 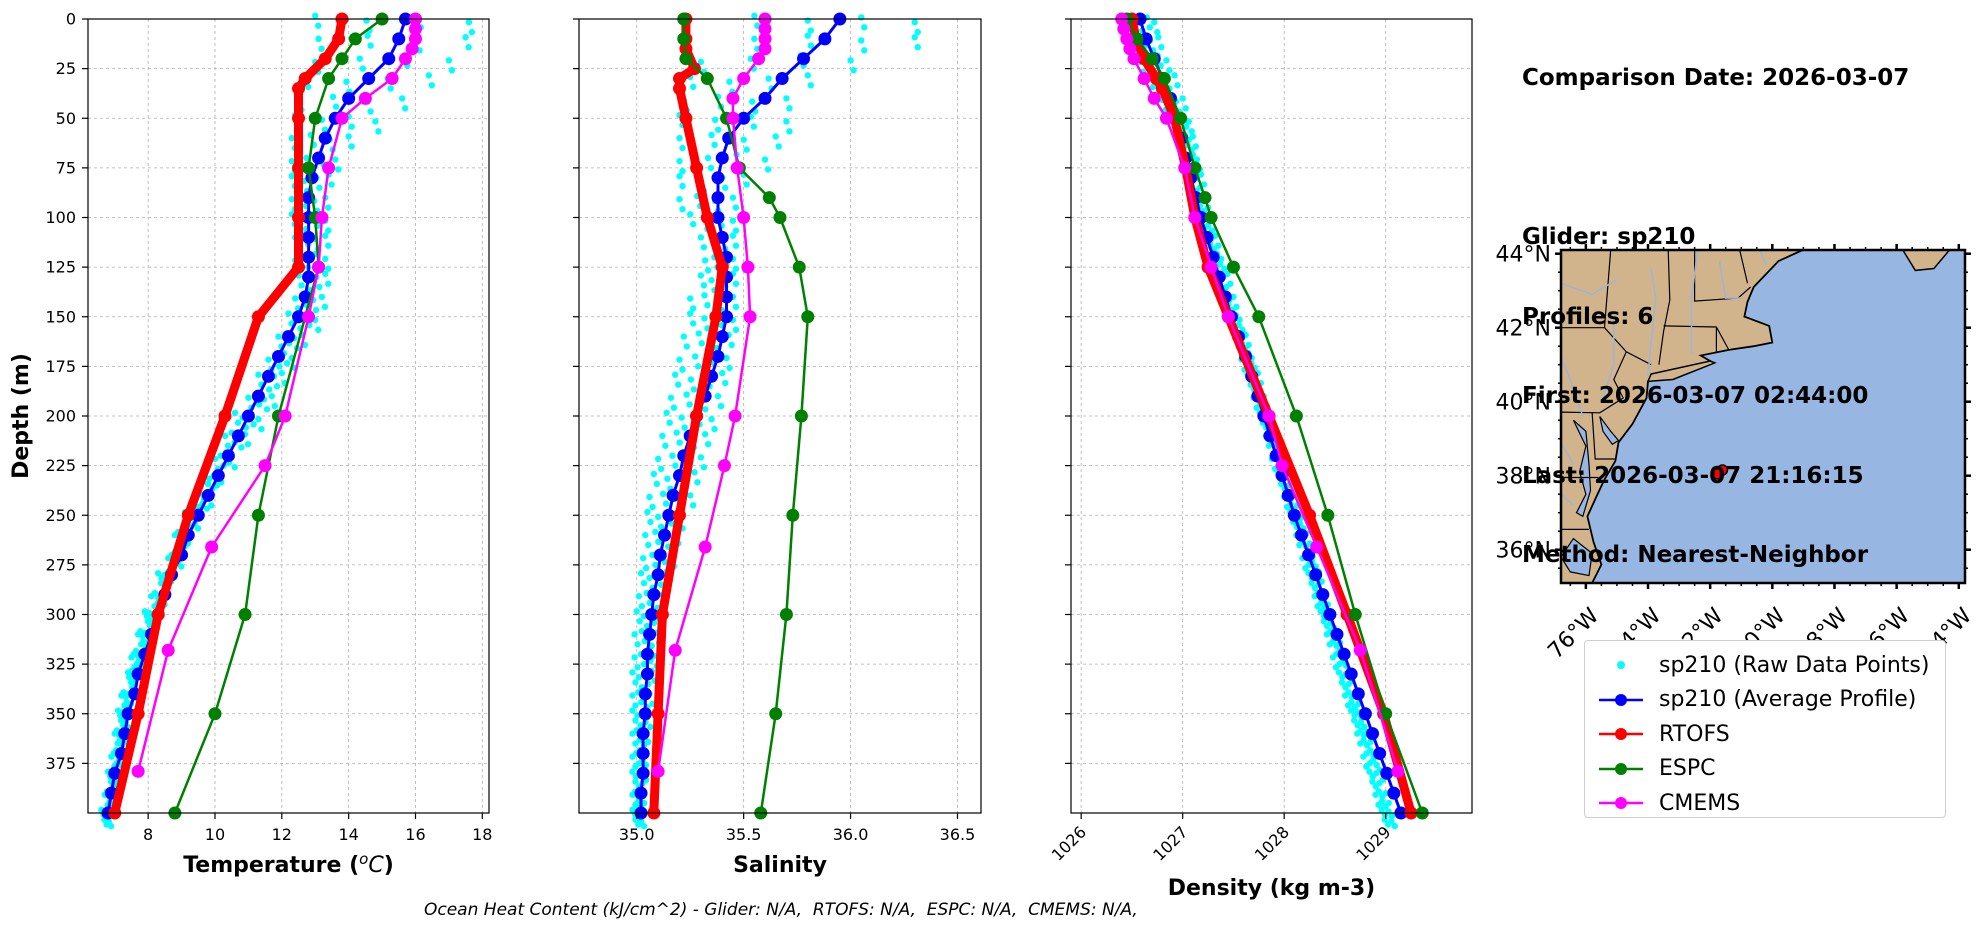 I want to click on series-cmems, so click(x=276, y=395).